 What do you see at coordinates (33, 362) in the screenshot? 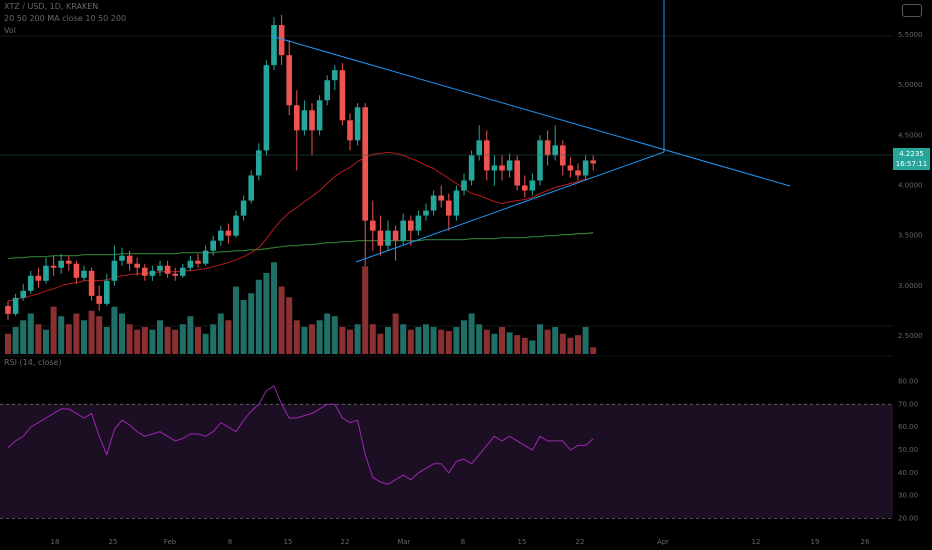
I see `rsi-legend: RSI (14, close)` at bounding box center [33, 362].